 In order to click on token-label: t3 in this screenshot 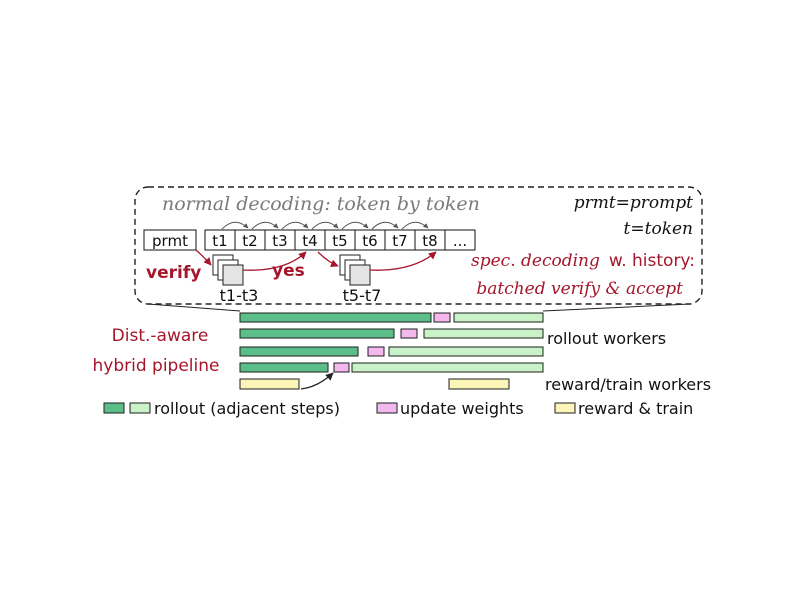, I will do `click(279, 241)`.